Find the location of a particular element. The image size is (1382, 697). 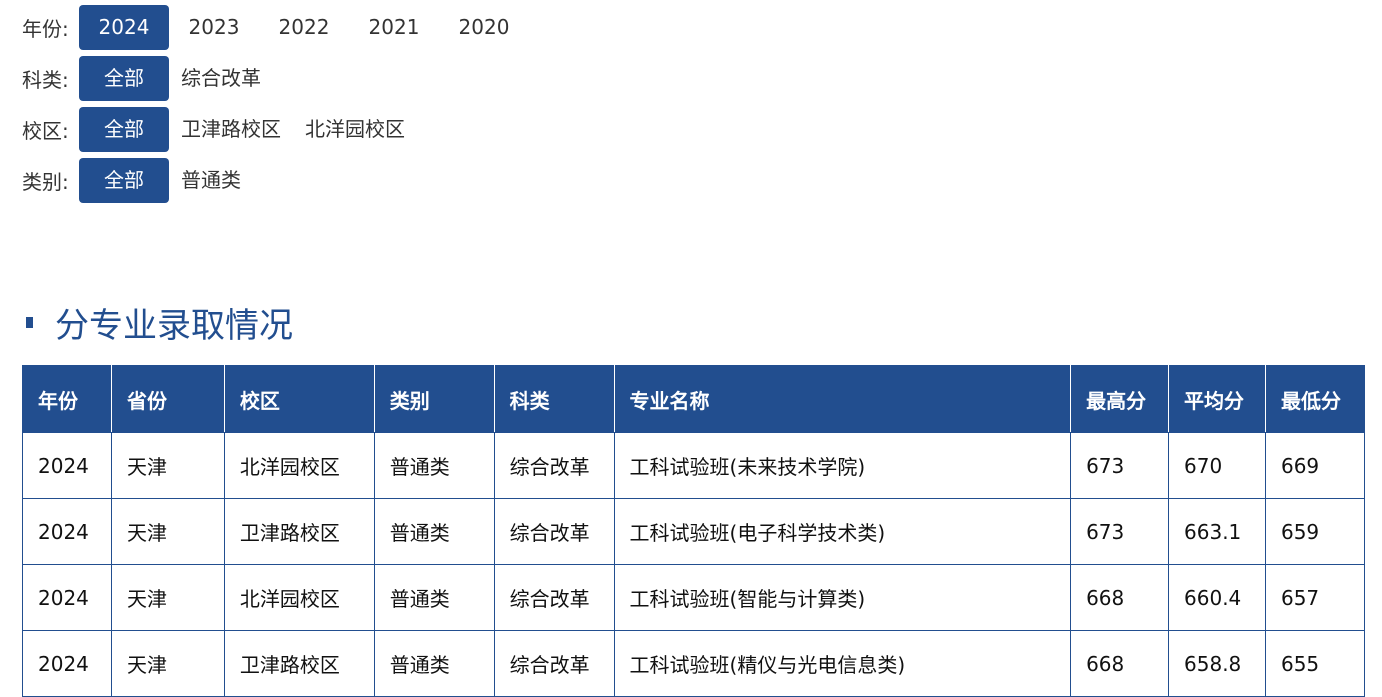

filter-option: 2020 is located at coordinates (484, 27).